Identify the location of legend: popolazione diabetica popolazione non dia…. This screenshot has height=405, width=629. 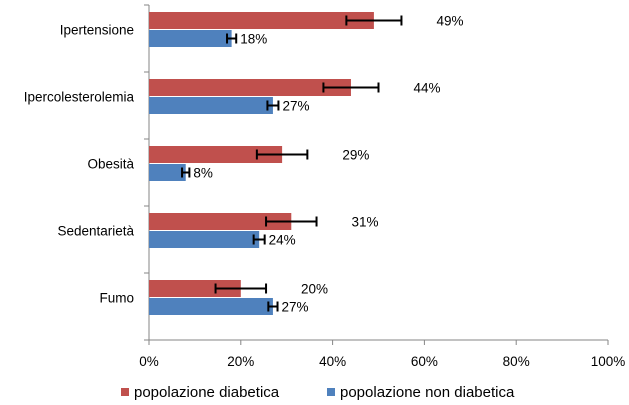
(318, 392).